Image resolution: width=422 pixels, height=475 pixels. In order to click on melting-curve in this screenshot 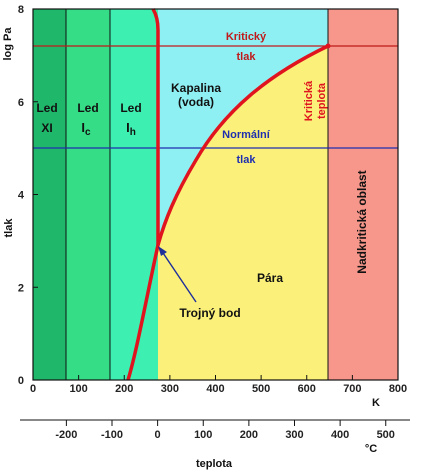, I will do `click(155, 126)`.